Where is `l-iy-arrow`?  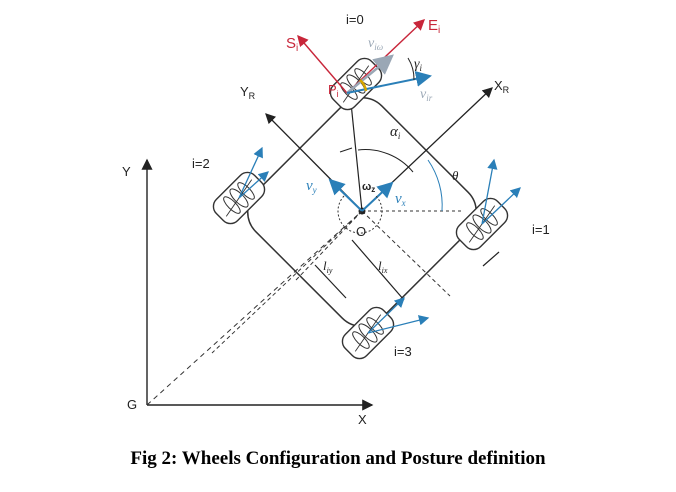
l-iy-arrow is located at coordinates (330, 281).